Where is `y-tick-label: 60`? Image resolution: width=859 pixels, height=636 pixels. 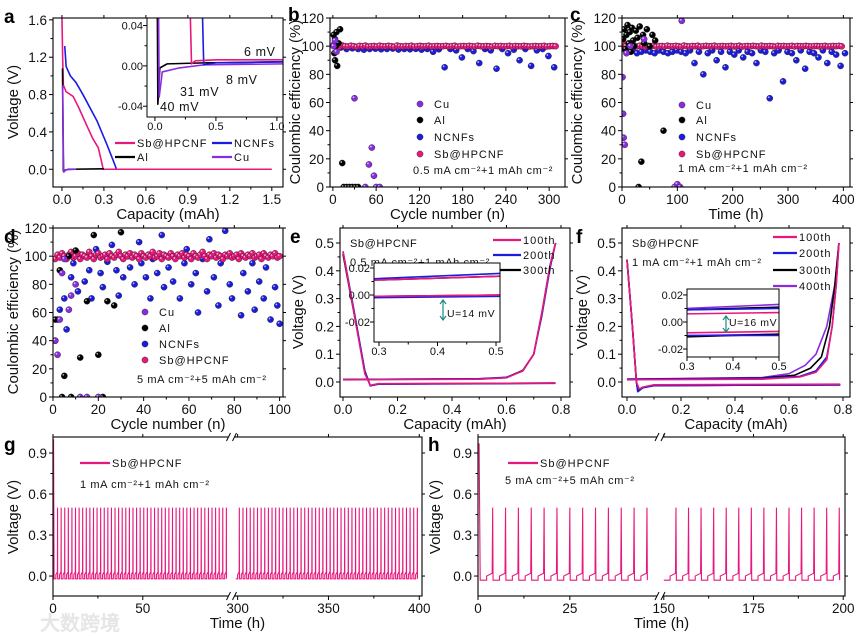
y-tick-label: 60 is located at coordinates (39, 313).